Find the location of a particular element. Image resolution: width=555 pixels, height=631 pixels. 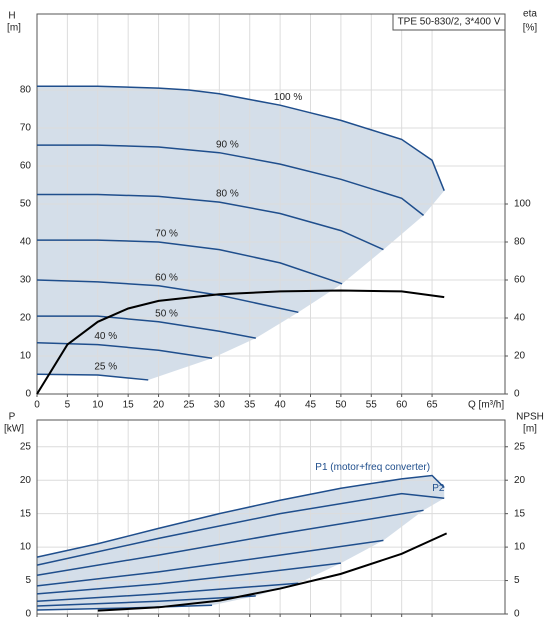

x-tick-label: 45 is located at coordinates (311, 405).